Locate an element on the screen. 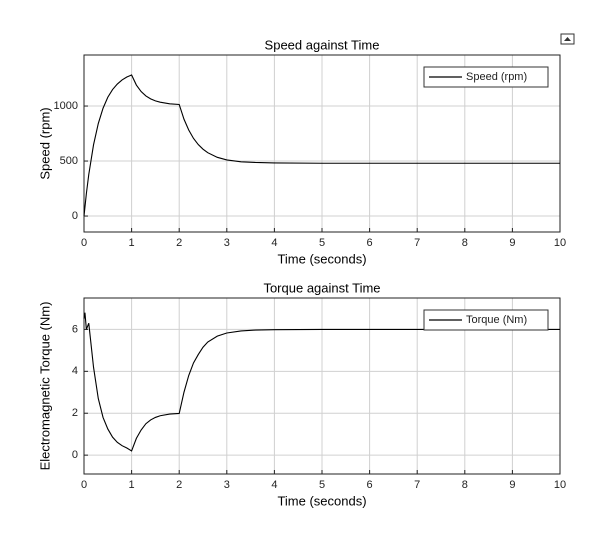 The image size is (604, 533). y-tick-label: 500 is located at coordinates (69, 161).